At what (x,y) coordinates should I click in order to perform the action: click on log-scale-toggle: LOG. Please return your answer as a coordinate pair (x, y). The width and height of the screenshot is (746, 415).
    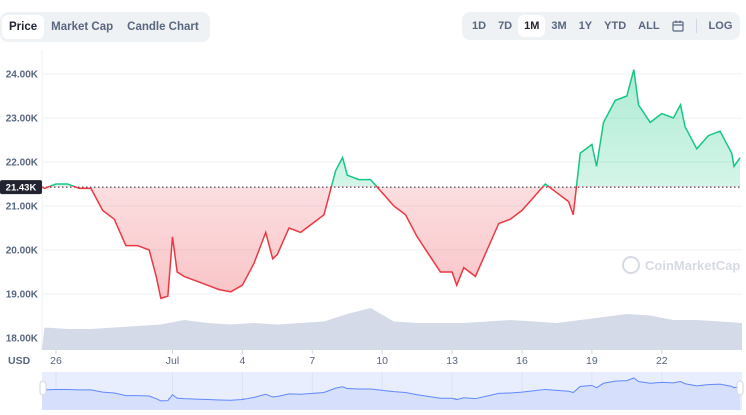
    Looking at the image, I should click on (720, 26).